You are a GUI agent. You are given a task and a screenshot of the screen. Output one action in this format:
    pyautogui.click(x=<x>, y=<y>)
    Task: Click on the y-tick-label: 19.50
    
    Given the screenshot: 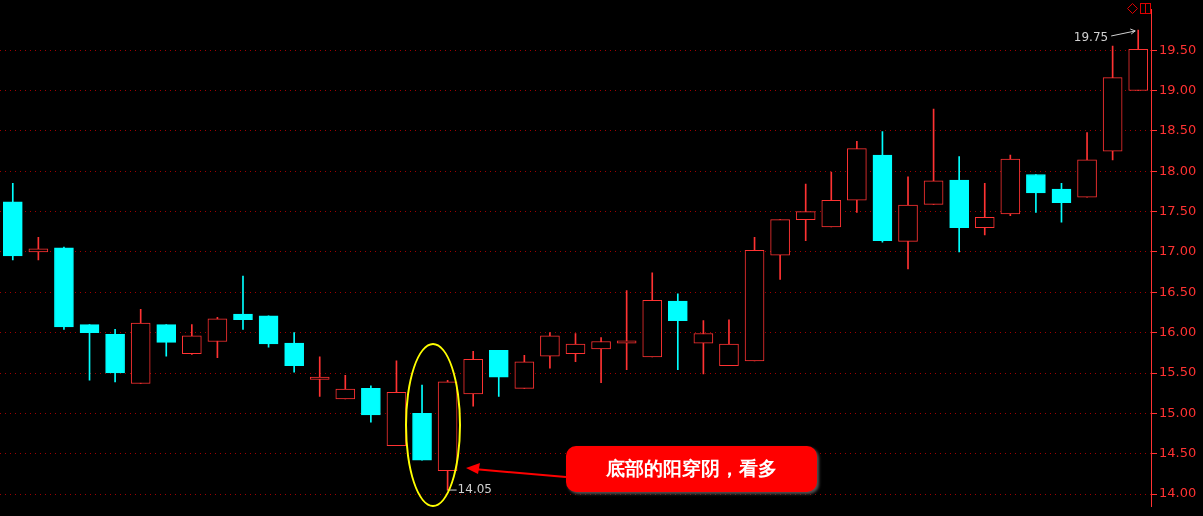 What is the action you would take?
    pyautogui.click(x=1178, y=49)
    